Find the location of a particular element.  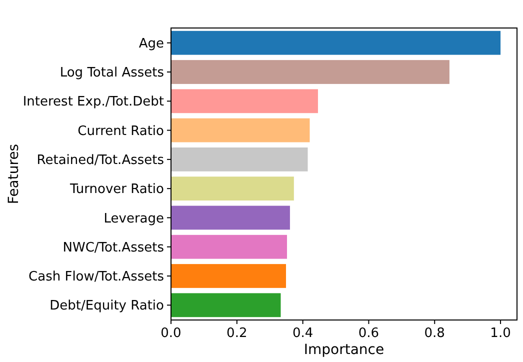

x-tick-label: 0.4 is located at coordinates (303, 333).